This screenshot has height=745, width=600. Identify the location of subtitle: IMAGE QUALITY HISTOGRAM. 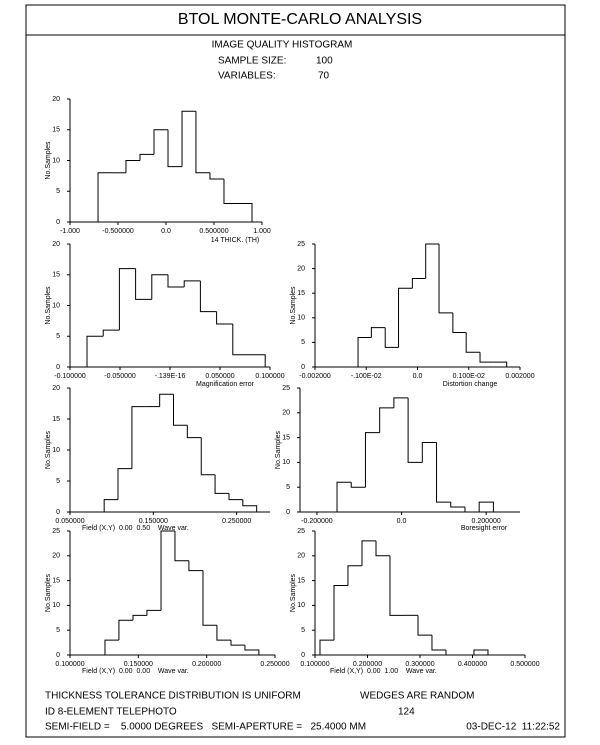
(282, 45).